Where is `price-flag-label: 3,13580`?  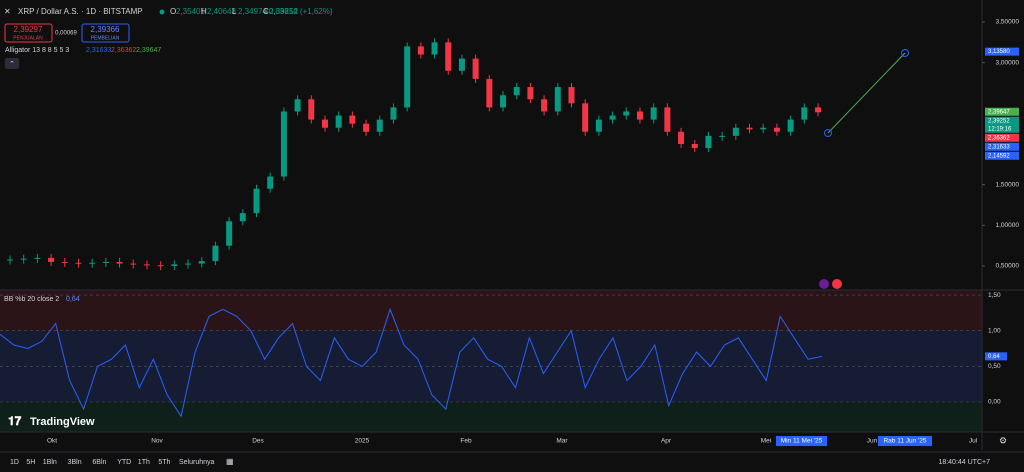
price-flag-label: 3,13580 is located at coordinates (999, 52).